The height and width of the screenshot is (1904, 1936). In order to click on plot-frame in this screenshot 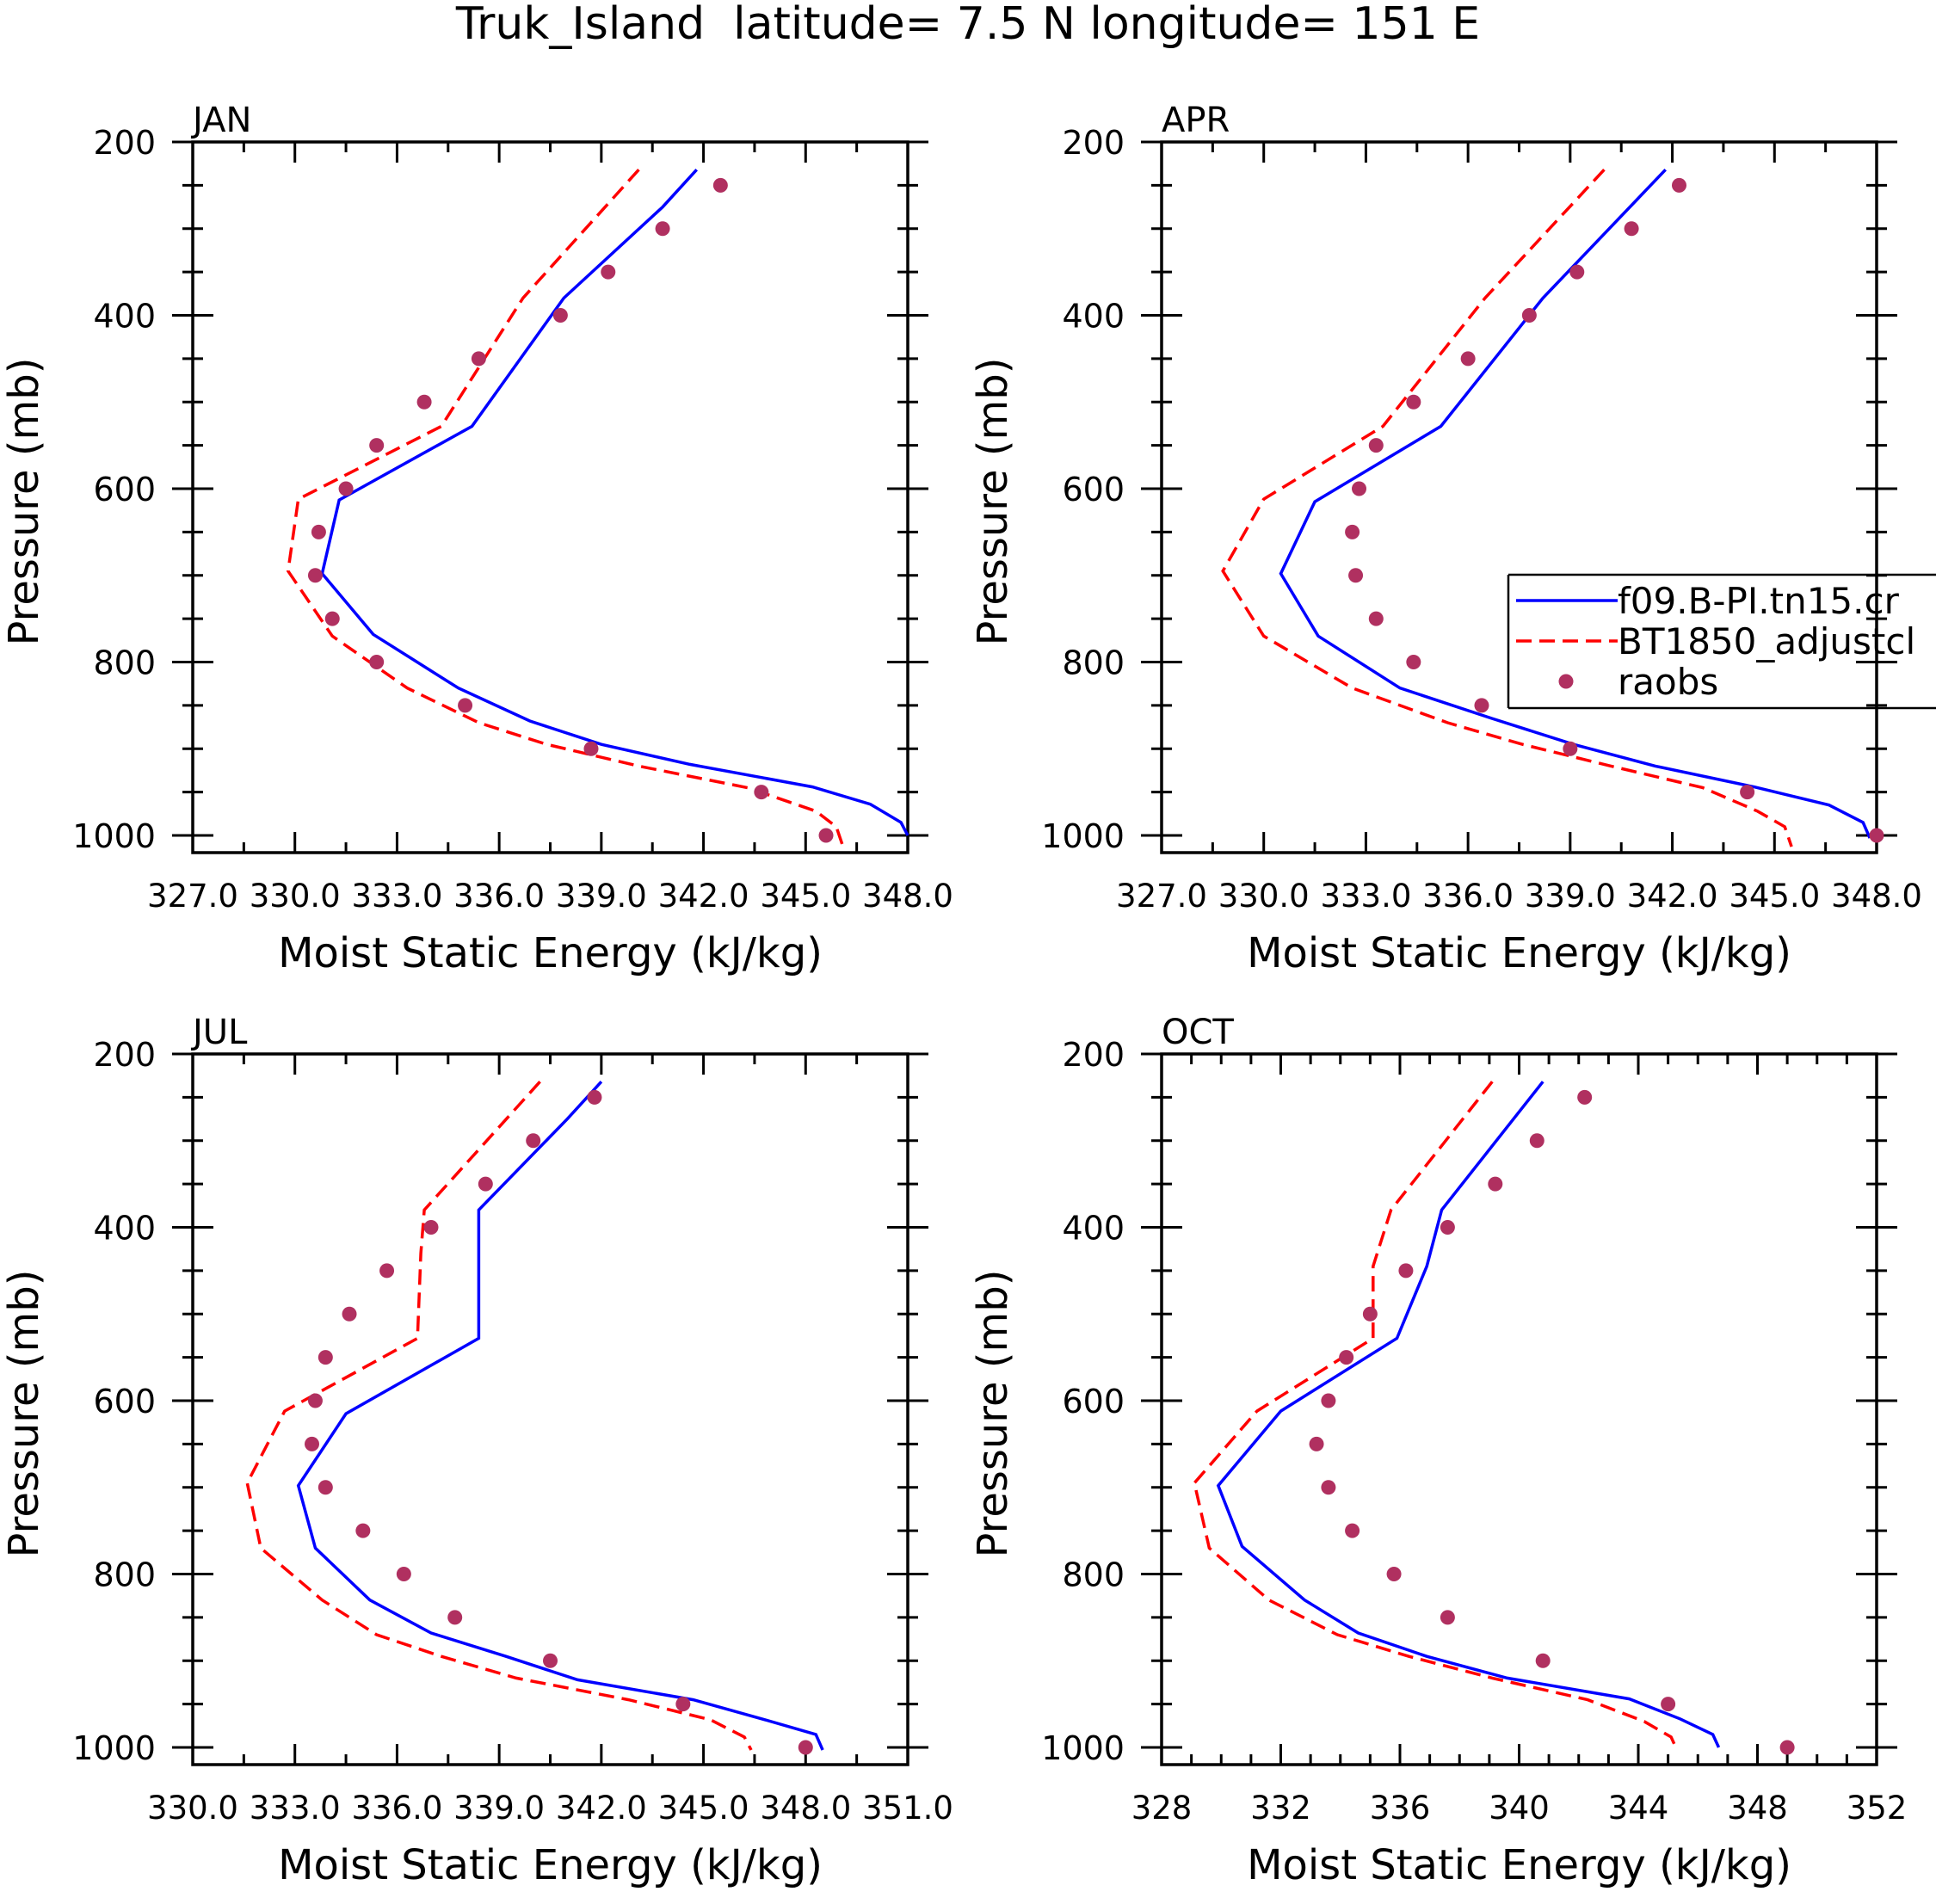, I will do `click(550, 497)`.